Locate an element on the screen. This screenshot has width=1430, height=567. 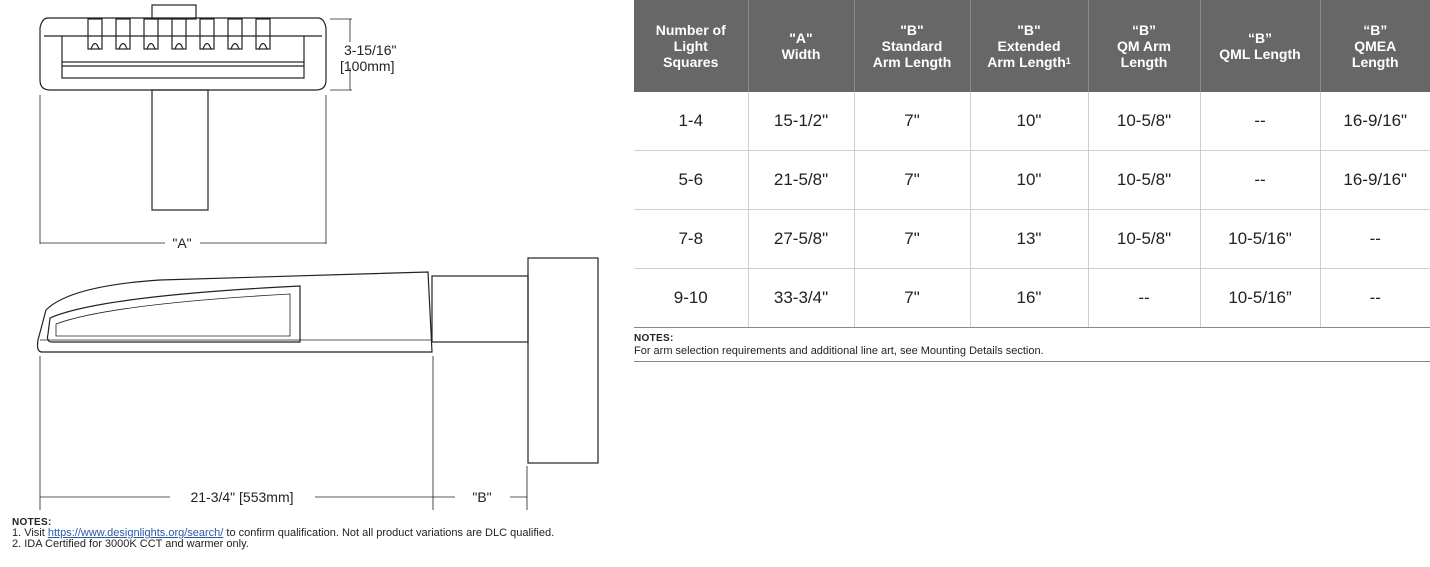
table-cell: 10-5/16" is located at coordinates (1260, 239).